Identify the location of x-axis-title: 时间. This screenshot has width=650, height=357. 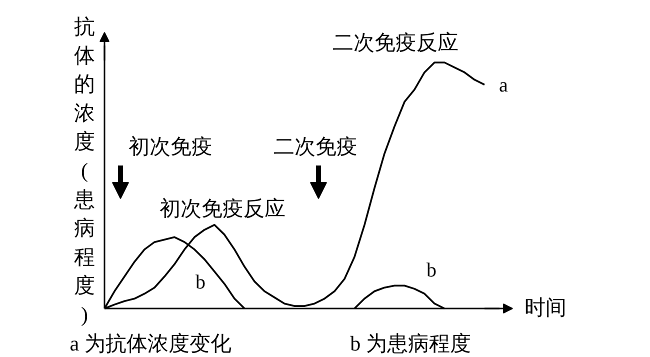
(545, 308).